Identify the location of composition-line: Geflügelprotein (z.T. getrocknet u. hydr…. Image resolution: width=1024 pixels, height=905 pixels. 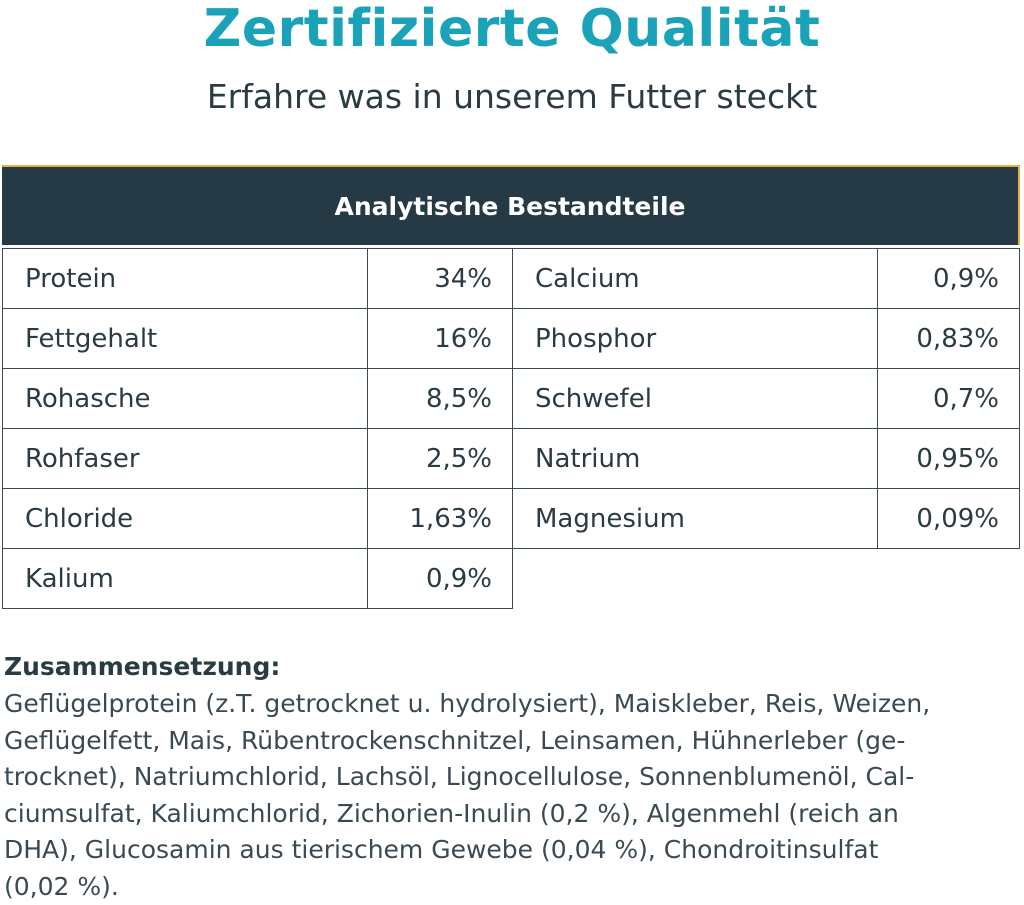
(512, 704).